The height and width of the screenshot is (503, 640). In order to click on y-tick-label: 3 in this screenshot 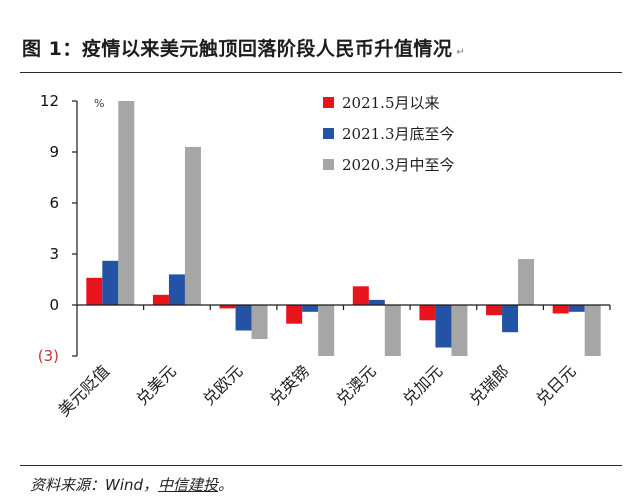, I will do `click(54, 254)`.